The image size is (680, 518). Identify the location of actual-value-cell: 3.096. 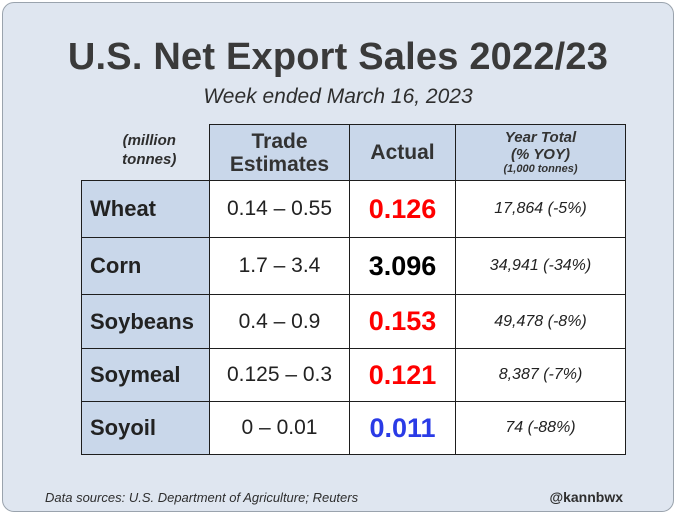
(402, 266).